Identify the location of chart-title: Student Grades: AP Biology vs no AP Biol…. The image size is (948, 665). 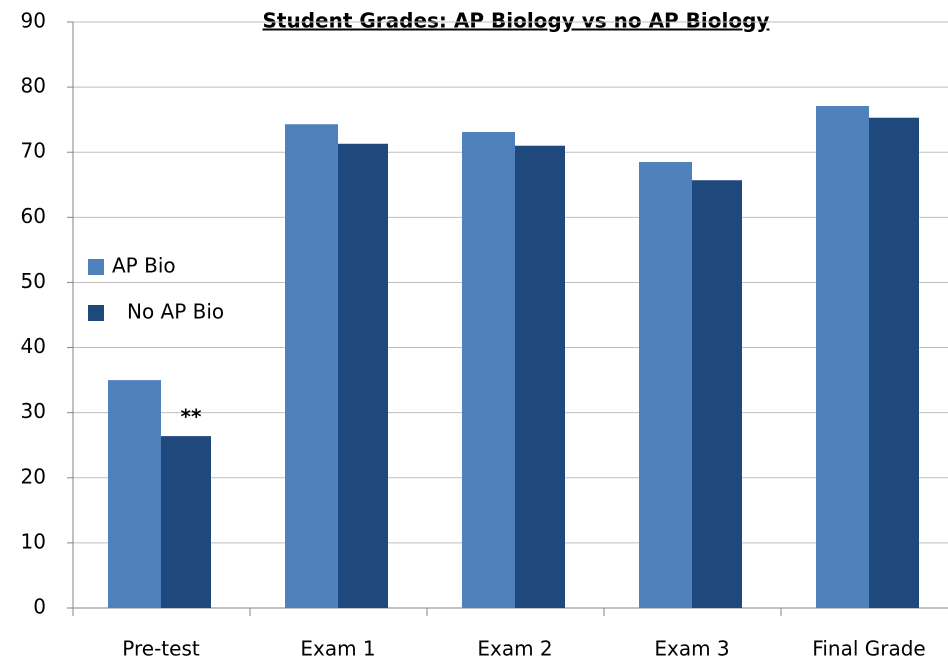
(516, 21).